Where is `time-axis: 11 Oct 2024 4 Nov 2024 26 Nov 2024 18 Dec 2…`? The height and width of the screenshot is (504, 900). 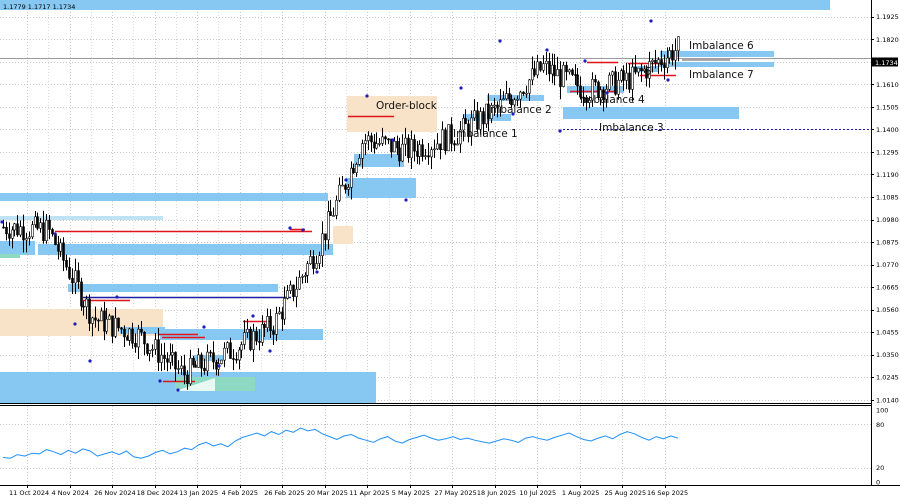 time-axis: 11 Oct 2024 4 Nov 2024 26 Nov 2024 18 Dec 2… is located at coordinates (348, 491).